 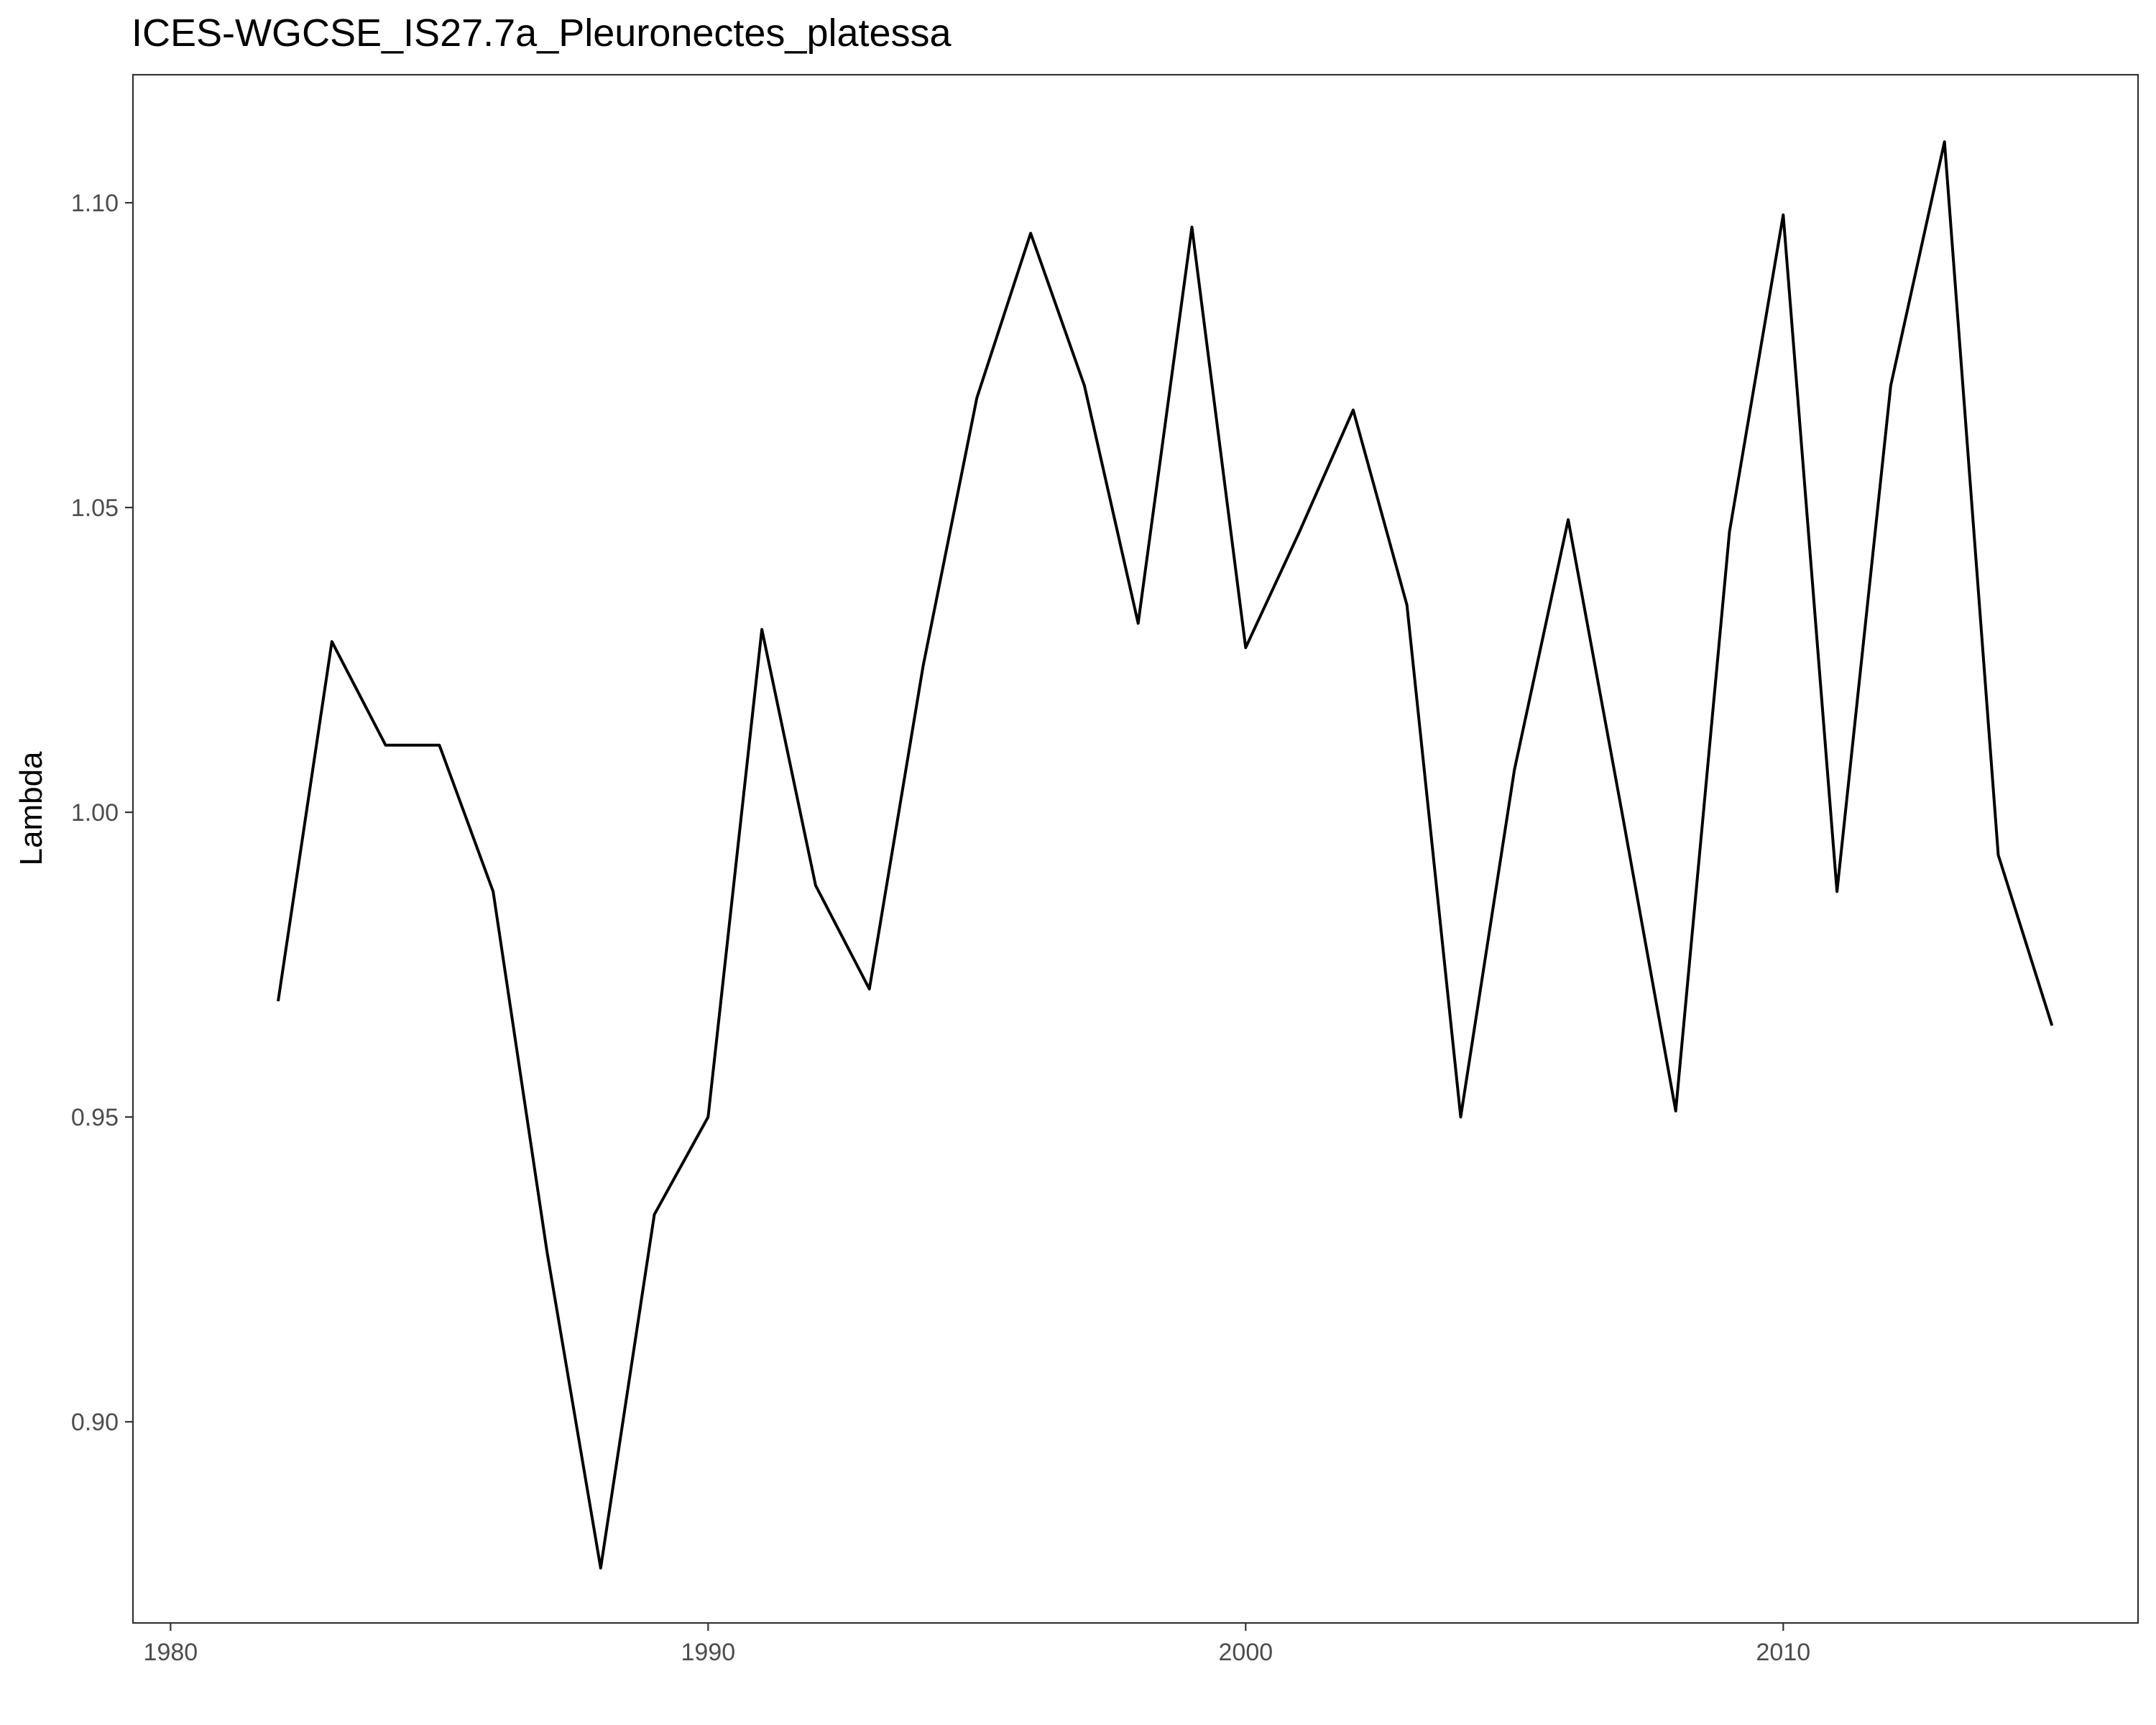 I want to click on x-tick-label: 2010, so click(x=1784, y=1652).